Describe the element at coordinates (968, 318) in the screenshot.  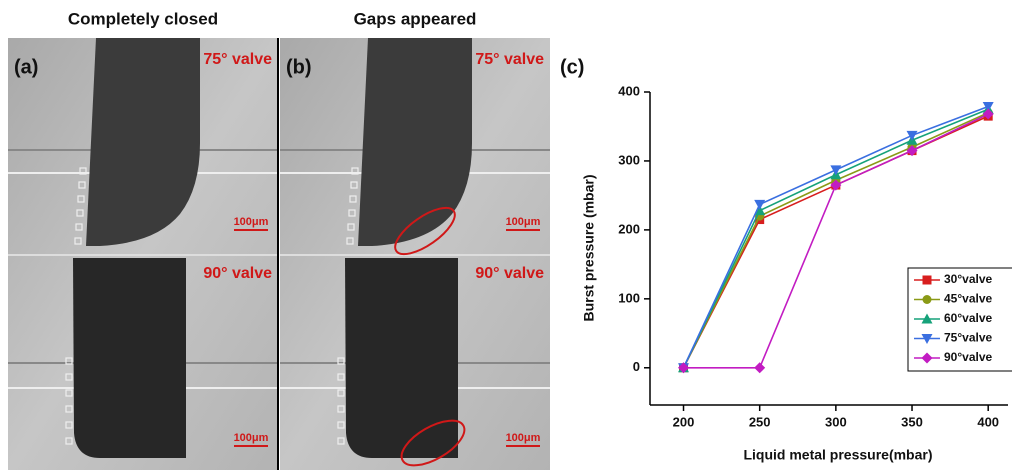
I see `legend-label: 60°valve` at that location.